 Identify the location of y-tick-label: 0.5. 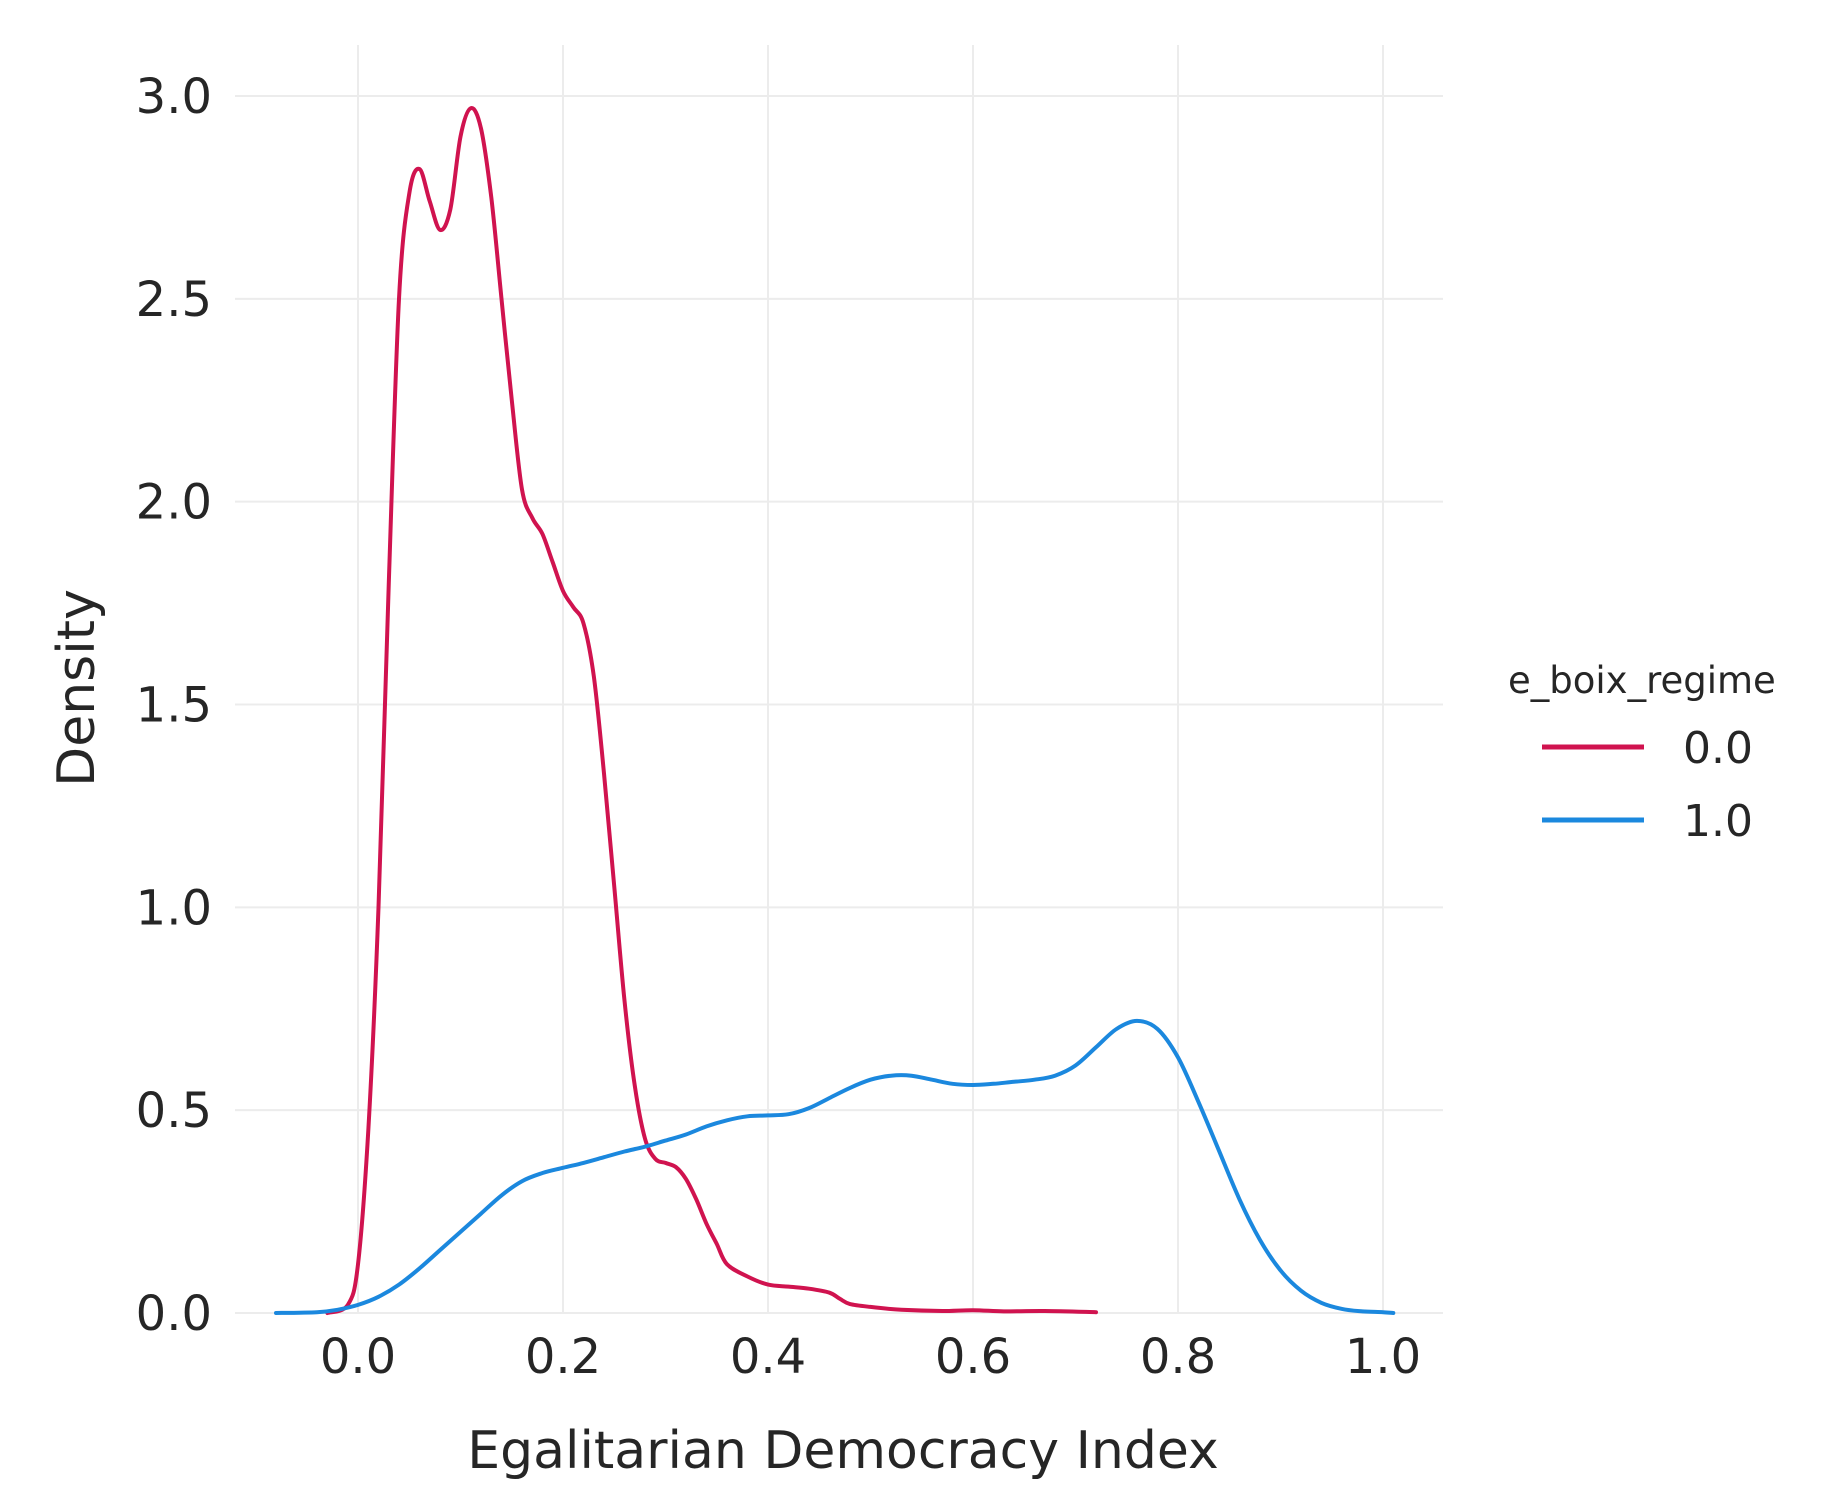
(174, 1111).